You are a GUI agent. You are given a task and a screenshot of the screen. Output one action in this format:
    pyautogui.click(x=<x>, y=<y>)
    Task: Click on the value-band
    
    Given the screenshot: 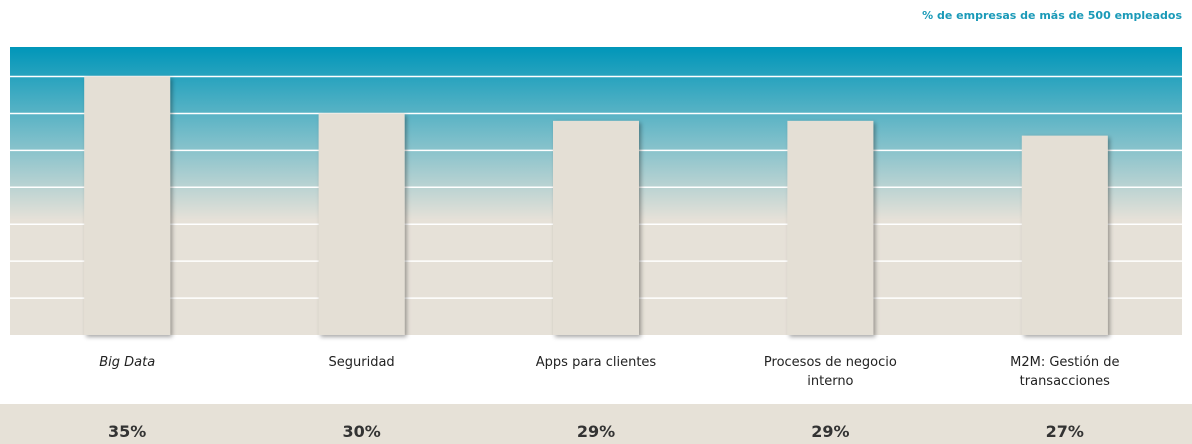 What is the action you would take?
    pyautogui.click(x=596, y=424)
    